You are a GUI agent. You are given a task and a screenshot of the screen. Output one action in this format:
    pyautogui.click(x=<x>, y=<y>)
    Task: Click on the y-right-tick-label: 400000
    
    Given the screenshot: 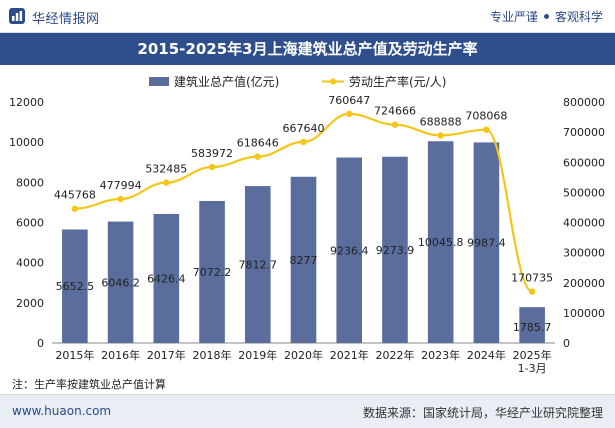 What is the action you would take?
    pyautogui.click(x=584, y=223)
    